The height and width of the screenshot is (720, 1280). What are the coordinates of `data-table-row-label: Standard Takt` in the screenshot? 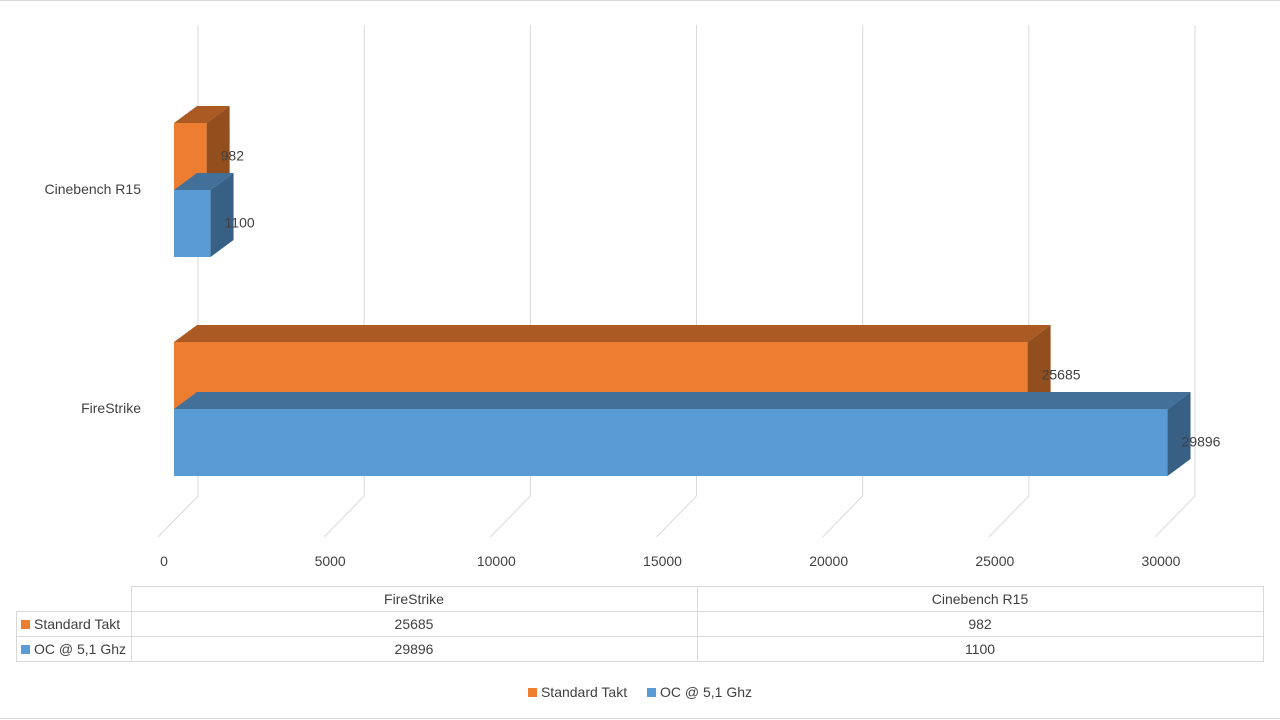 It's located at (74, 624).